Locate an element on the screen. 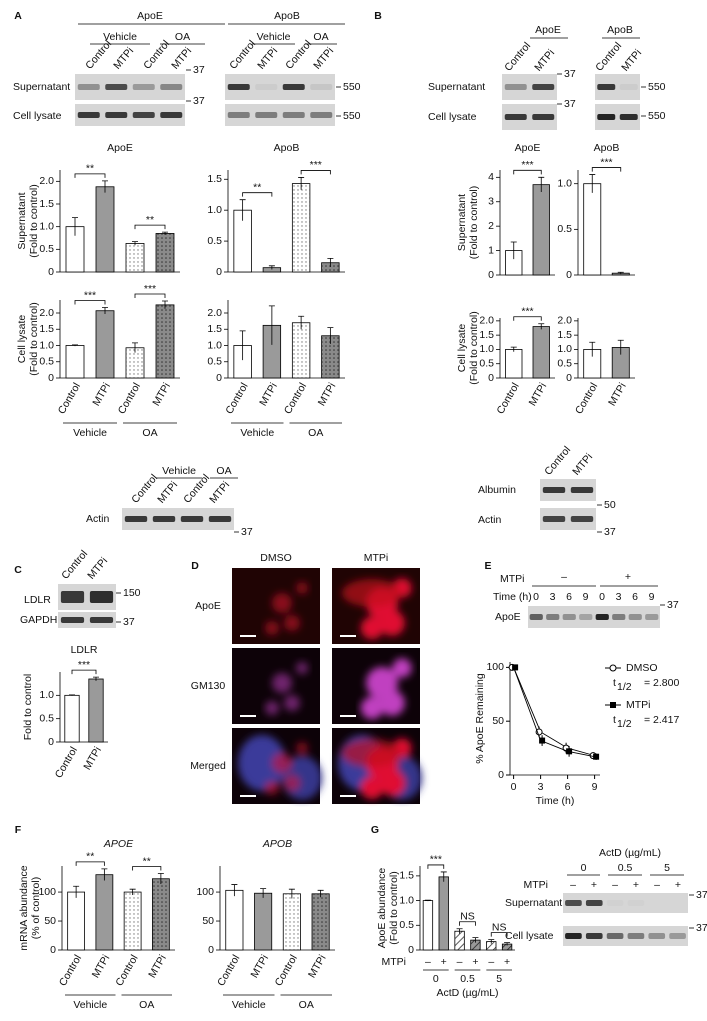  half-life-sub: 1/2 is located at coordinates (624, 724).